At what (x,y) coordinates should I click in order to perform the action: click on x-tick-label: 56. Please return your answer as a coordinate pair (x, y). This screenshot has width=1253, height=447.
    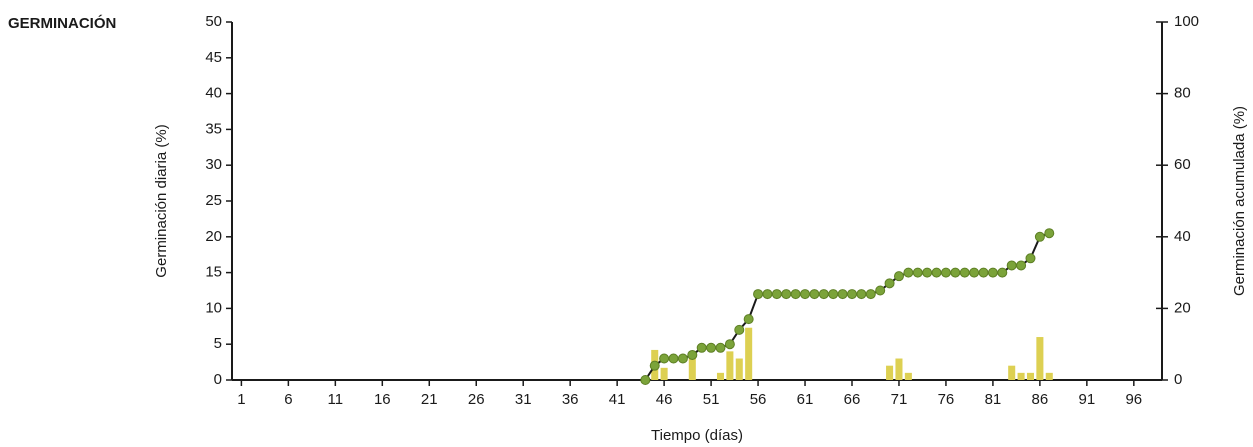
    Looking at the image, I should click on (758, 399).